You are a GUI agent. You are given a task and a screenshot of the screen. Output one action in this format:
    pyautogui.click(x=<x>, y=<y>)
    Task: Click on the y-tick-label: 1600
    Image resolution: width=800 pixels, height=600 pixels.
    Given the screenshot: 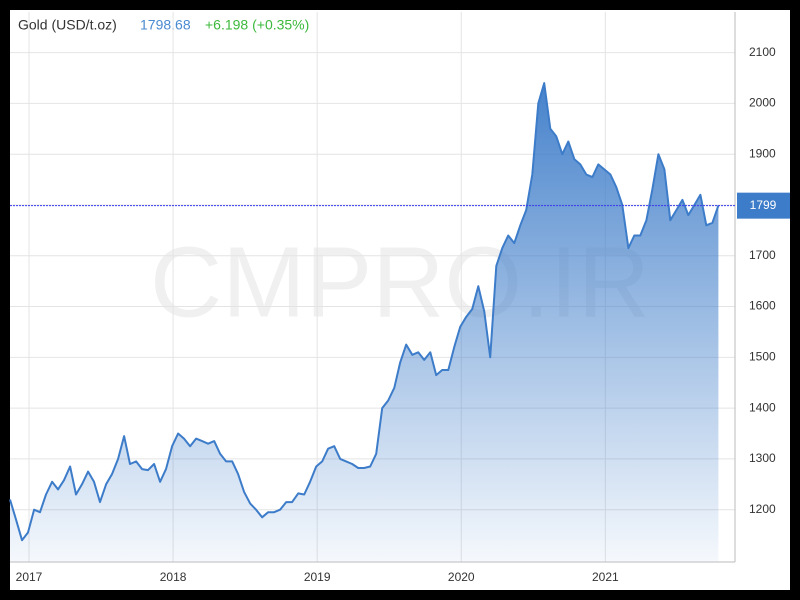 What is the action you would take?
    pyautogui.click(x=762, y=306)
    